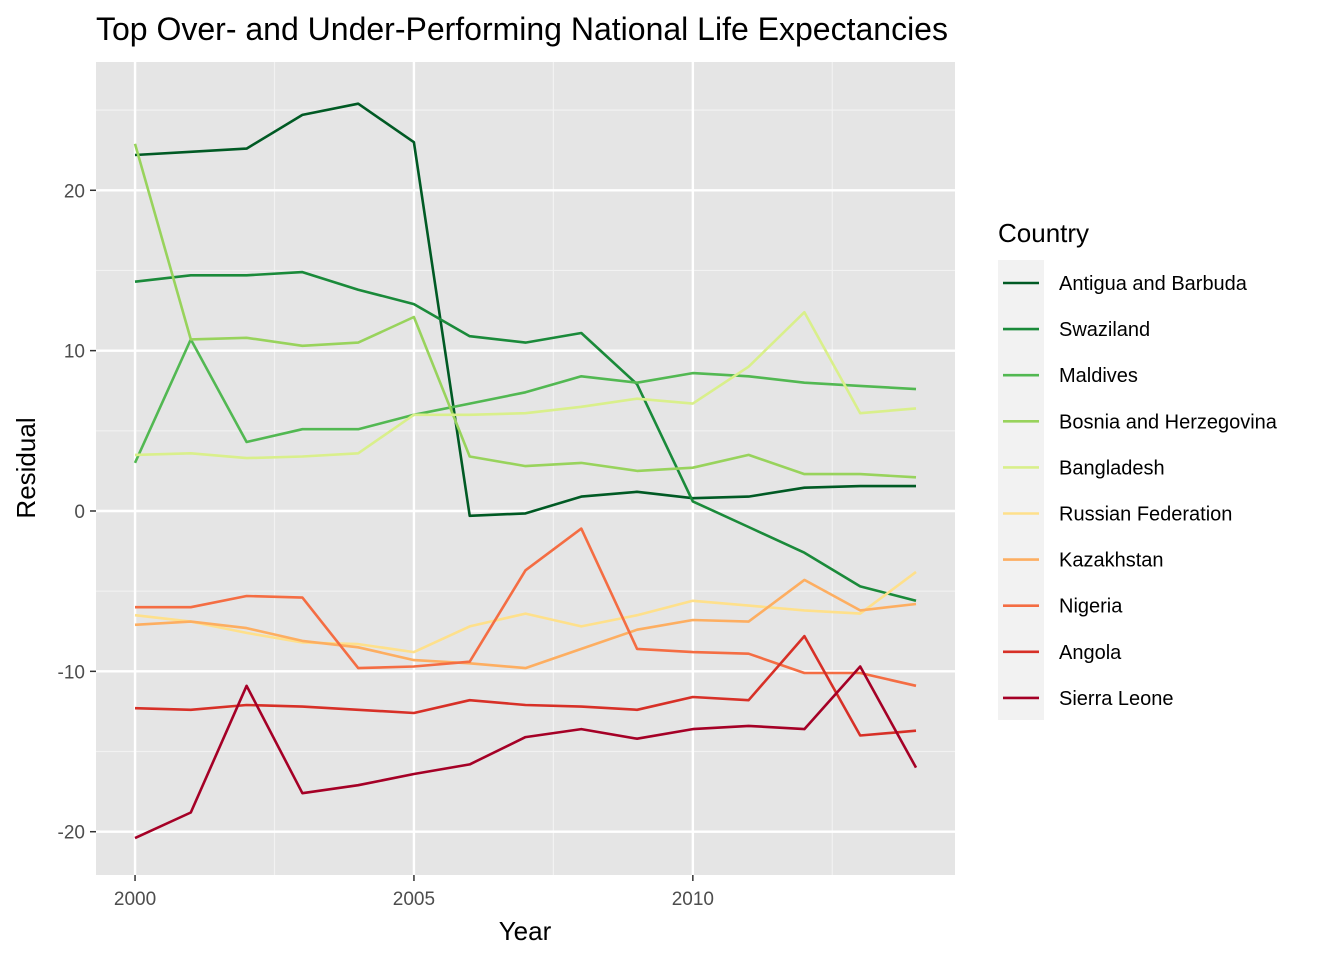 This screenshot has height=960, width=1344. What do you see at coordinates (693, 899) in the screenshot?
I see `x-tick-label: 2010` at bounding box center [693, 899].